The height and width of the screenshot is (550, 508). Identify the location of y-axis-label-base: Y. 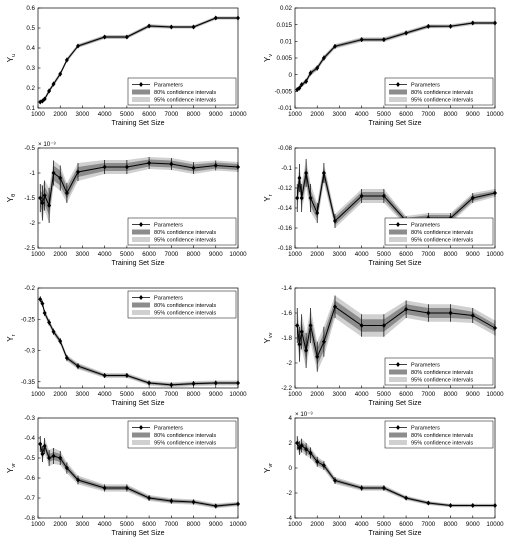
(267, 470).